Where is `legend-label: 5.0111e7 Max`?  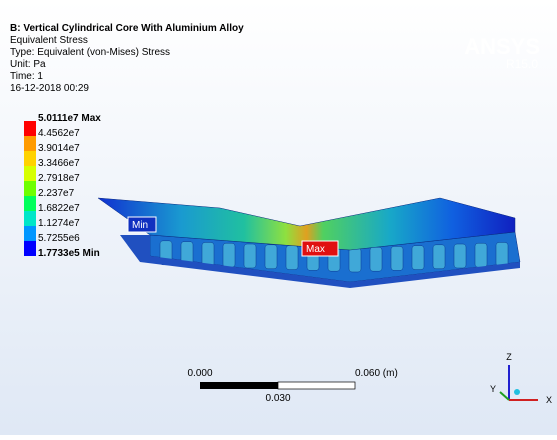
legend-label: 5.0111e7 Max is located at coordinates (69, 118).